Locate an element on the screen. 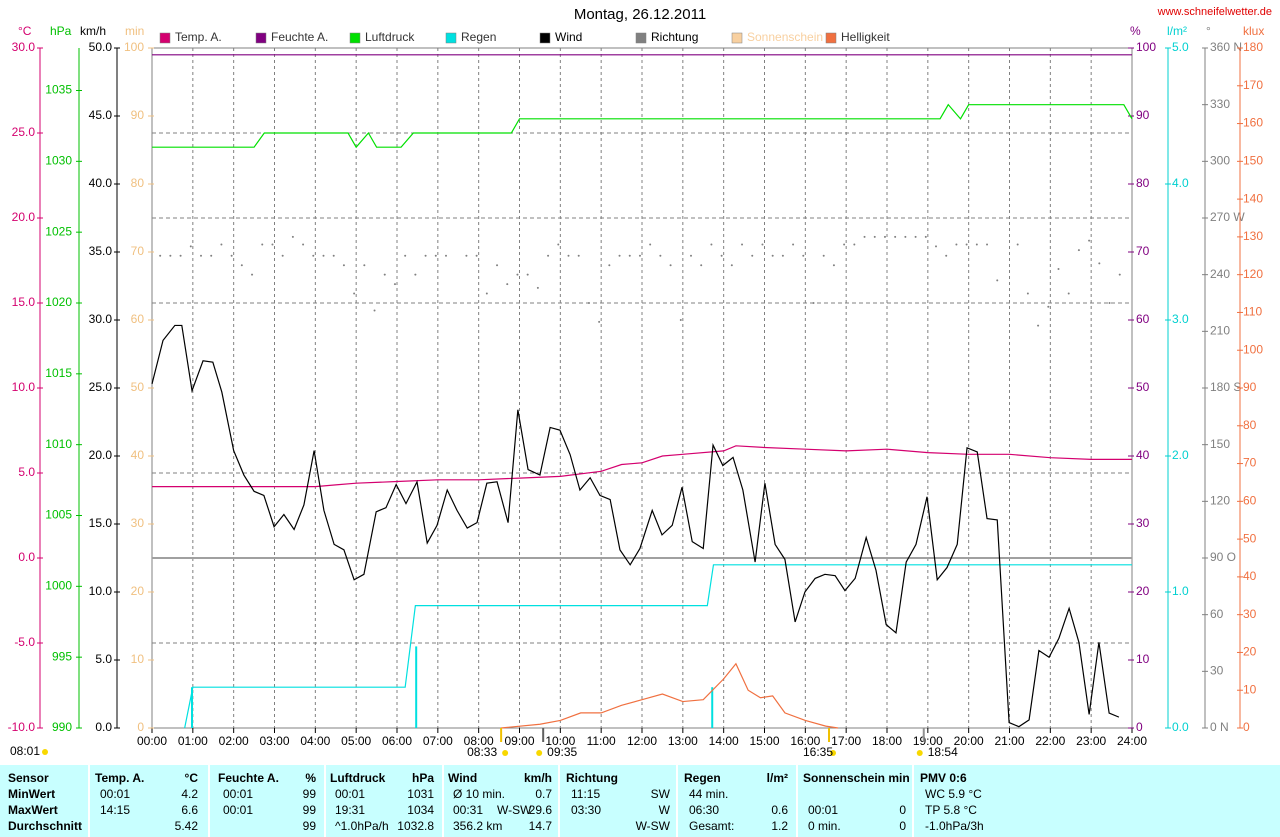  legend-label: Richtung is located at coordinates (674, 37).